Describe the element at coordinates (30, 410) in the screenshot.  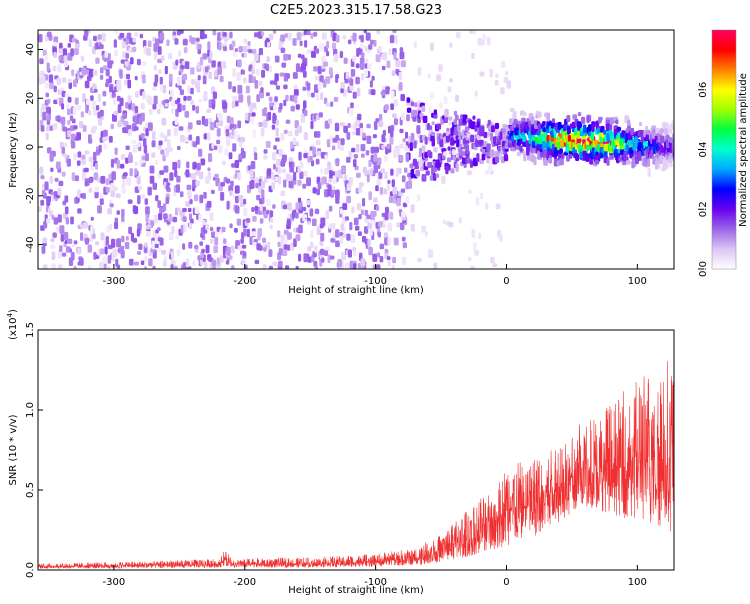
I see `snr-y-tick-label: 1.0` at that location.